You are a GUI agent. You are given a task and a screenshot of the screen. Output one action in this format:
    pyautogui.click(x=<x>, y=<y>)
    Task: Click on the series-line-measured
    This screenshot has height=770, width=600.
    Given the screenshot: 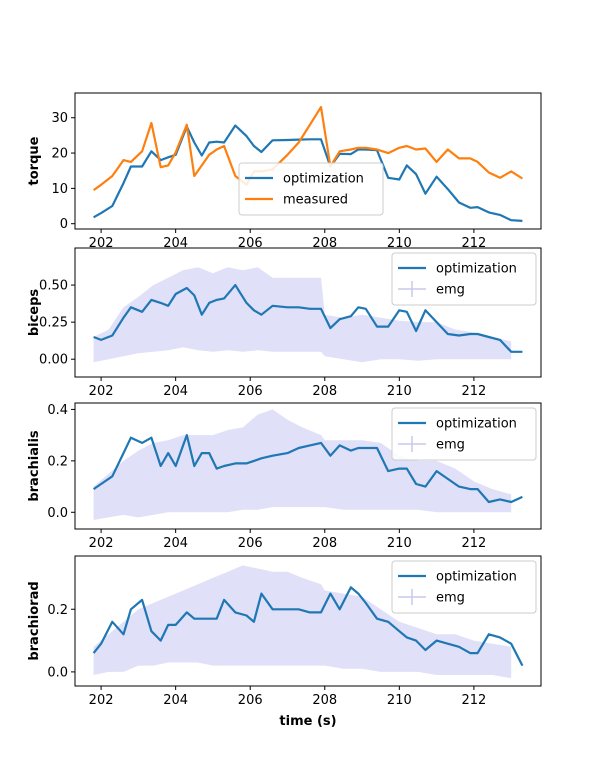 What is the action you would take?
    pyautogui.click(x=307, y=148)
    